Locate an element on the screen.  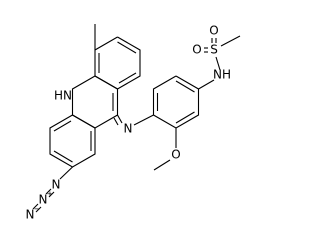
atom-label: HN is located at coordinates (63, 96).